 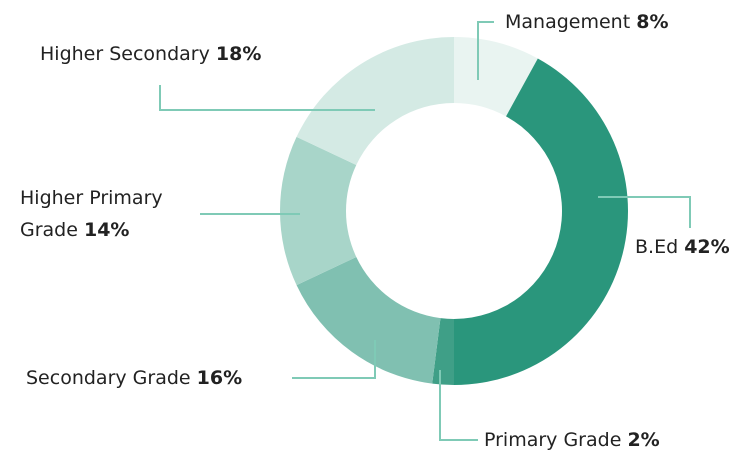 I want to click on segment-label: Primary Grade 2%, so click(x=572, y=440).